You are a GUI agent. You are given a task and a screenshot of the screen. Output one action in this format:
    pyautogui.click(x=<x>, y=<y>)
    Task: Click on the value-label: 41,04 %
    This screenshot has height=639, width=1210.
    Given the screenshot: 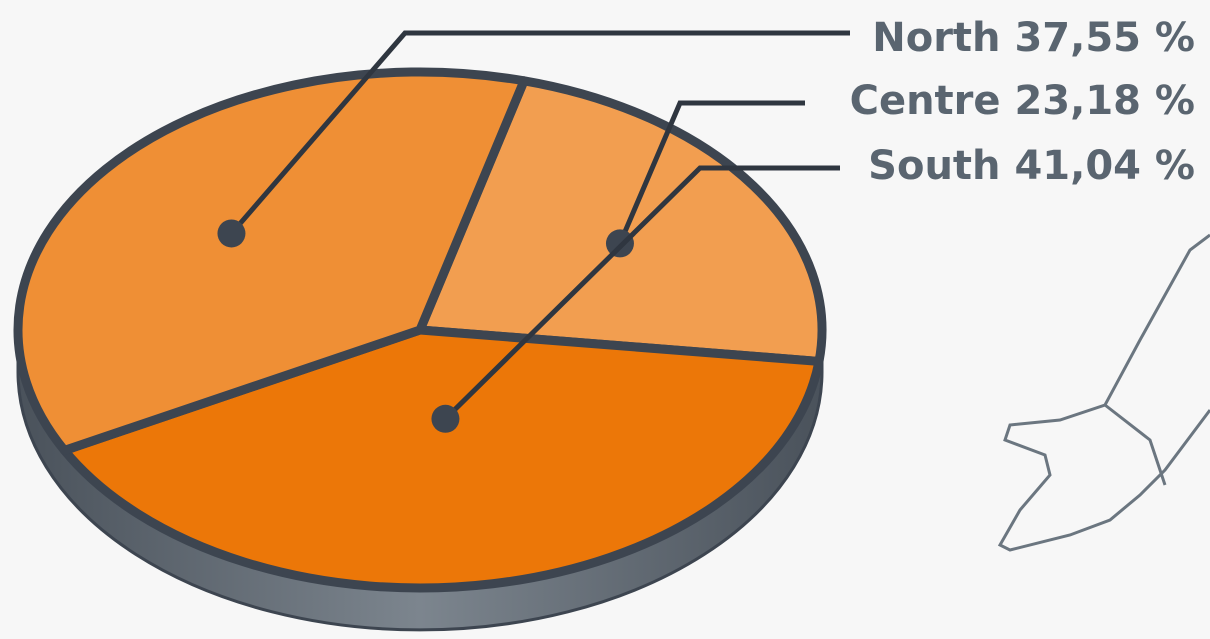 What is the action you would take?
    pyautogui.click(x=1104, y=166)
    